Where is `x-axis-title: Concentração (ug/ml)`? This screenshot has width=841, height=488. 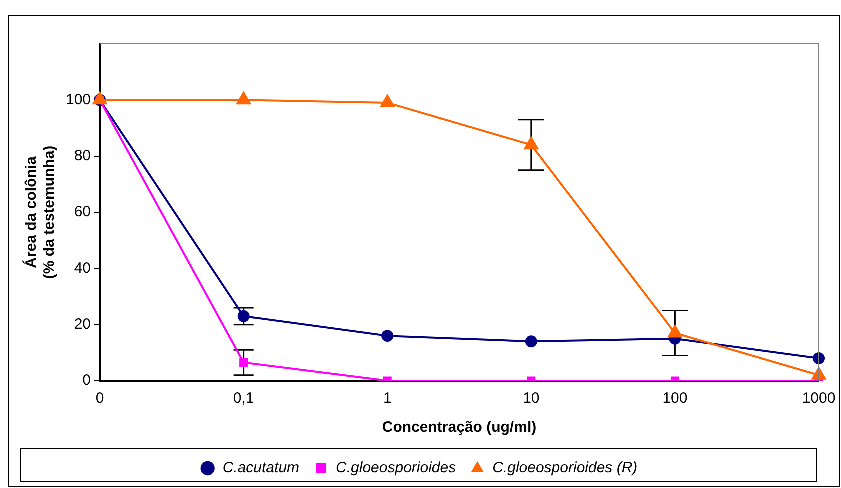
x-axis-title: Concentração (ug/ml) is located at coordinates (459, 427).